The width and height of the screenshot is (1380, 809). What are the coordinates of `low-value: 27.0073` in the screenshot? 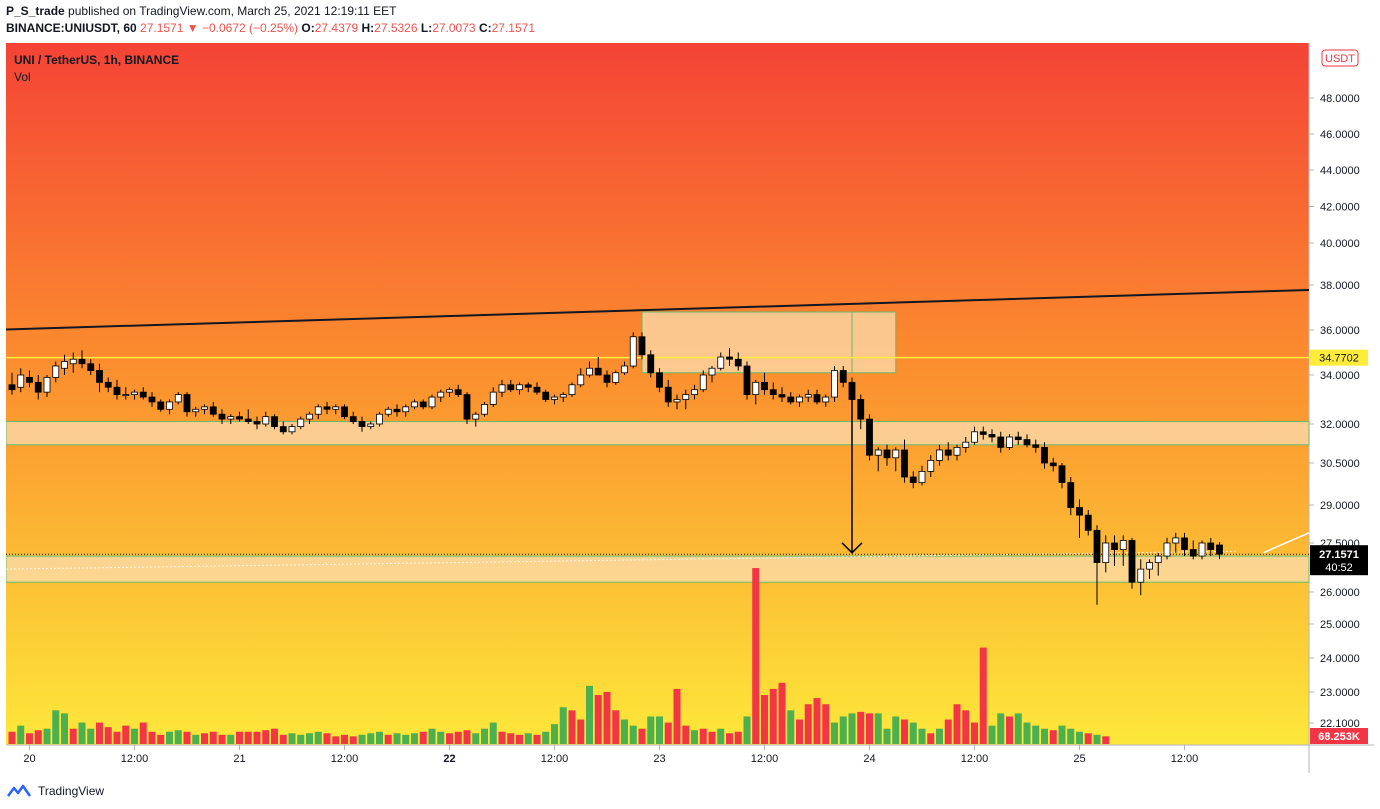 It's located at (454, 28).